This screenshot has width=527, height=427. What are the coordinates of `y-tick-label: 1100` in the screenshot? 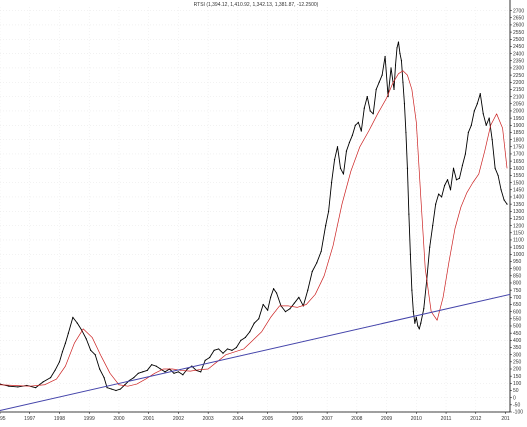 It's located at (518, 241).